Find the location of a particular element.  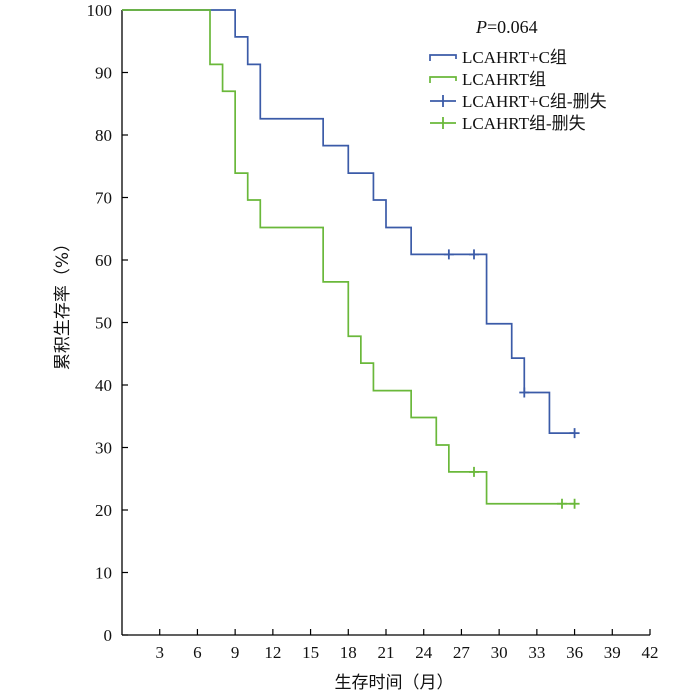

censor-marks is located at coordinates (511, 379).